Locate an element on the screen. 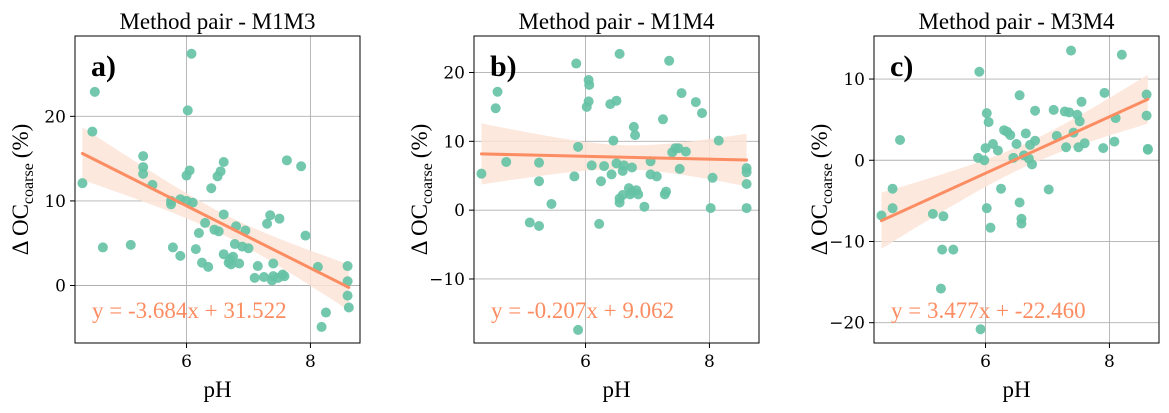 The image size is (1169, 413). y-tick-label: 0 is located at coordinates (60, 286).